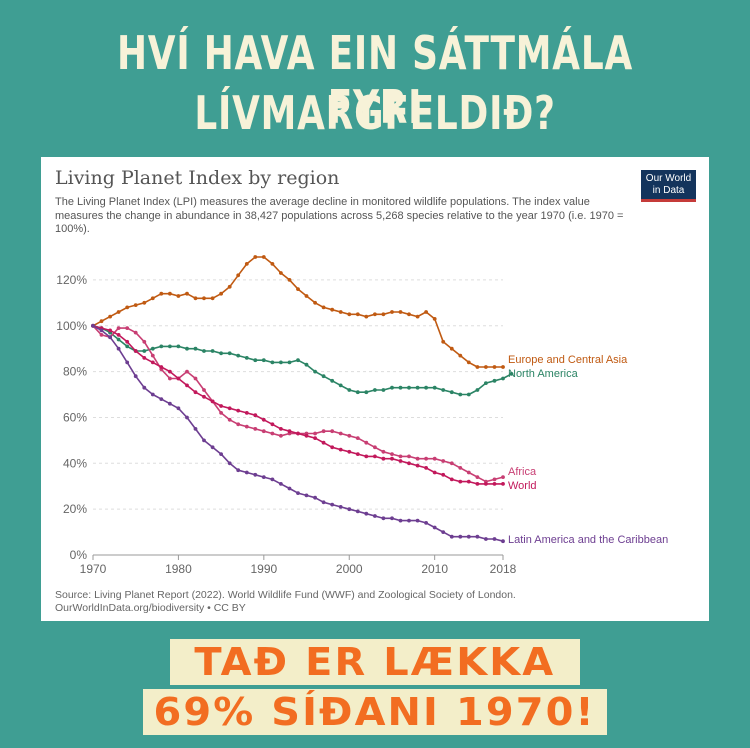 The image size is (750, 748). What do you see at coordinates (71, 280) in the screenshot?
I see `y-tick-label: 120%` at bounding box center [71, 280].